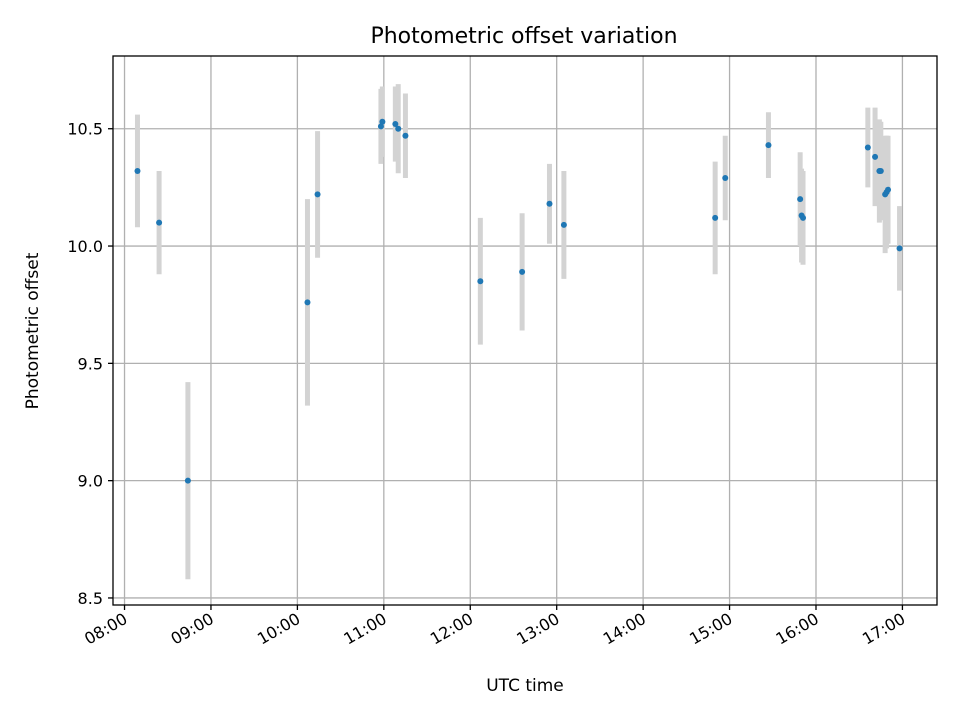  What do you see at coordinates (33, 330) in the screenshot?
I see `y-axis-label: Photometric offset` at bounding box center [33, 330].